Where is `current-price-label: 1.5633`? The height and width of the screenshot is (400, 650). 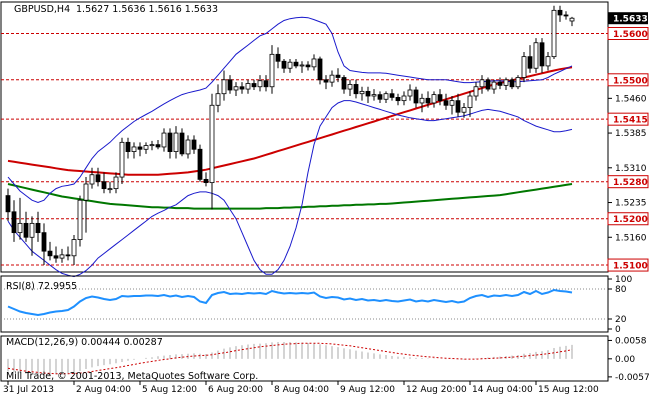 current-price-label: 1.5633 is located at coordinates (630, 20).